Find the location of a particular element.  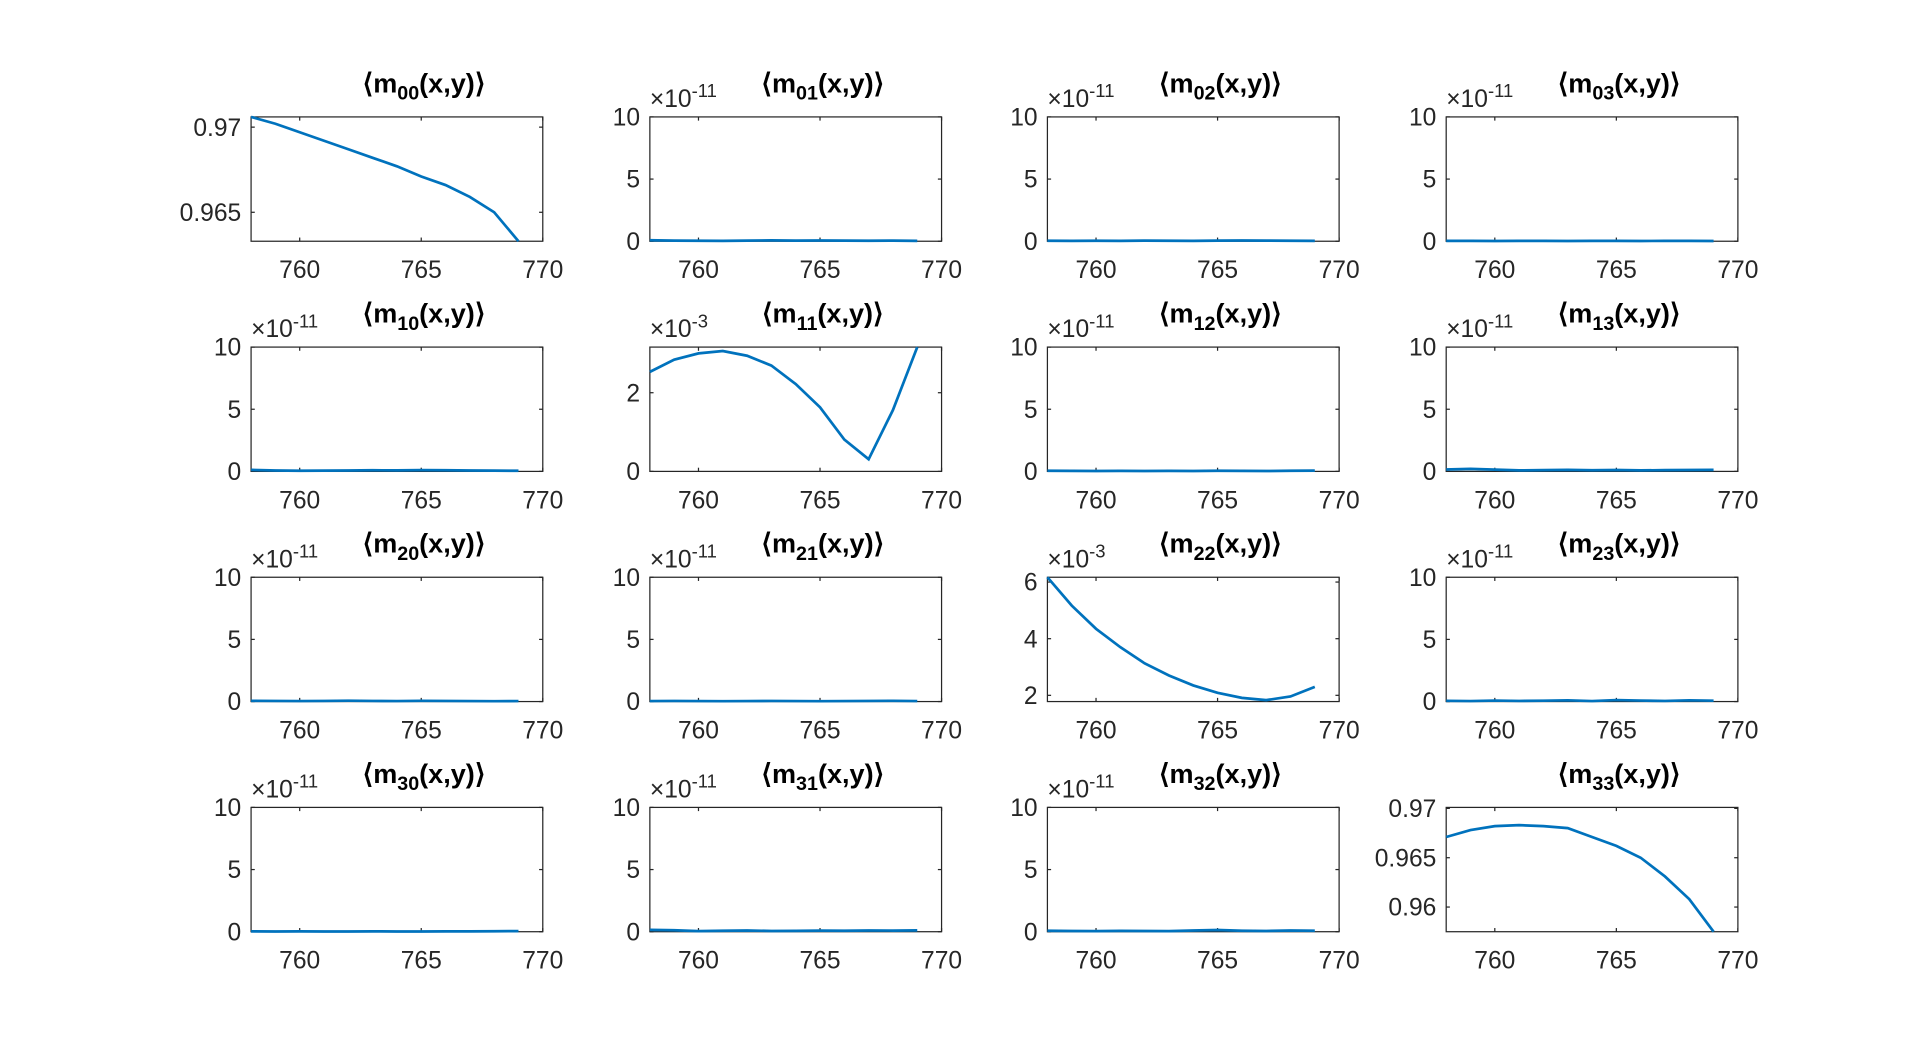

subplot: 0 5 10 760 765 770 ×10⁻¹¹ ⟨m21(x,y)⟩ is located at coordinates (787, 636).